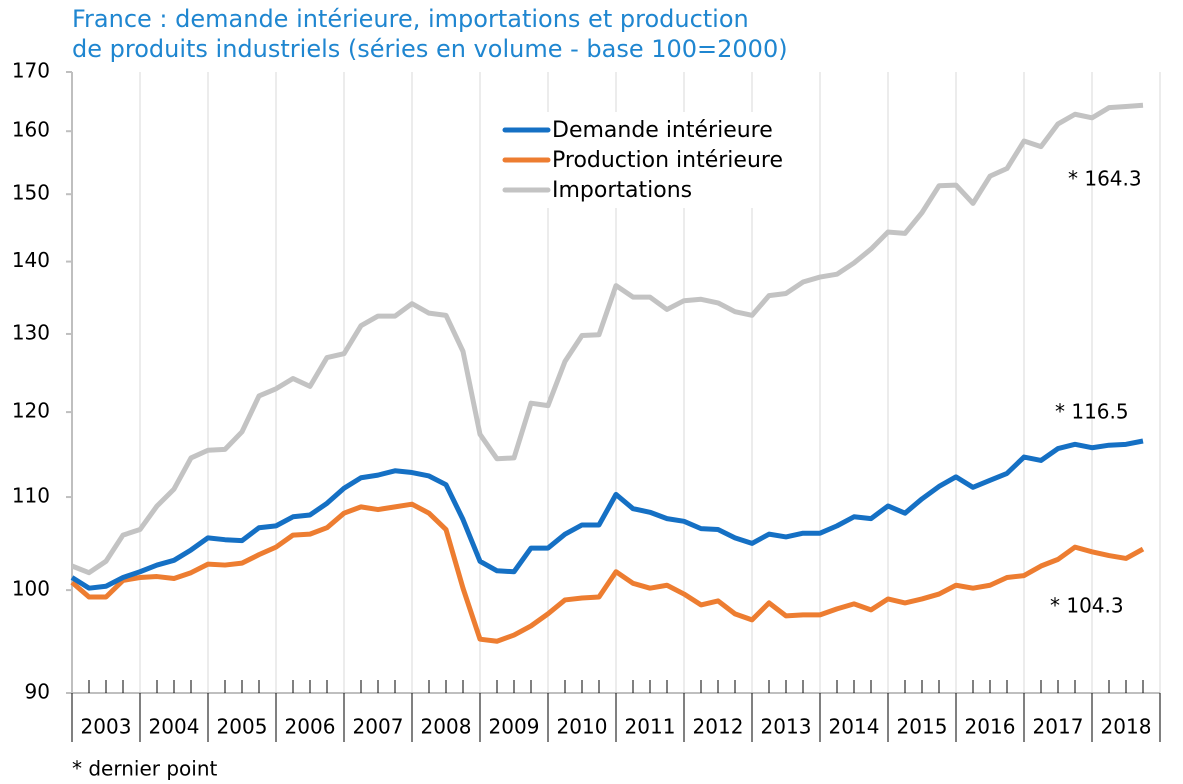 This screenshot has width=1183, height=784. I want to click on x-tick-label: 2010, so click(582, 727).